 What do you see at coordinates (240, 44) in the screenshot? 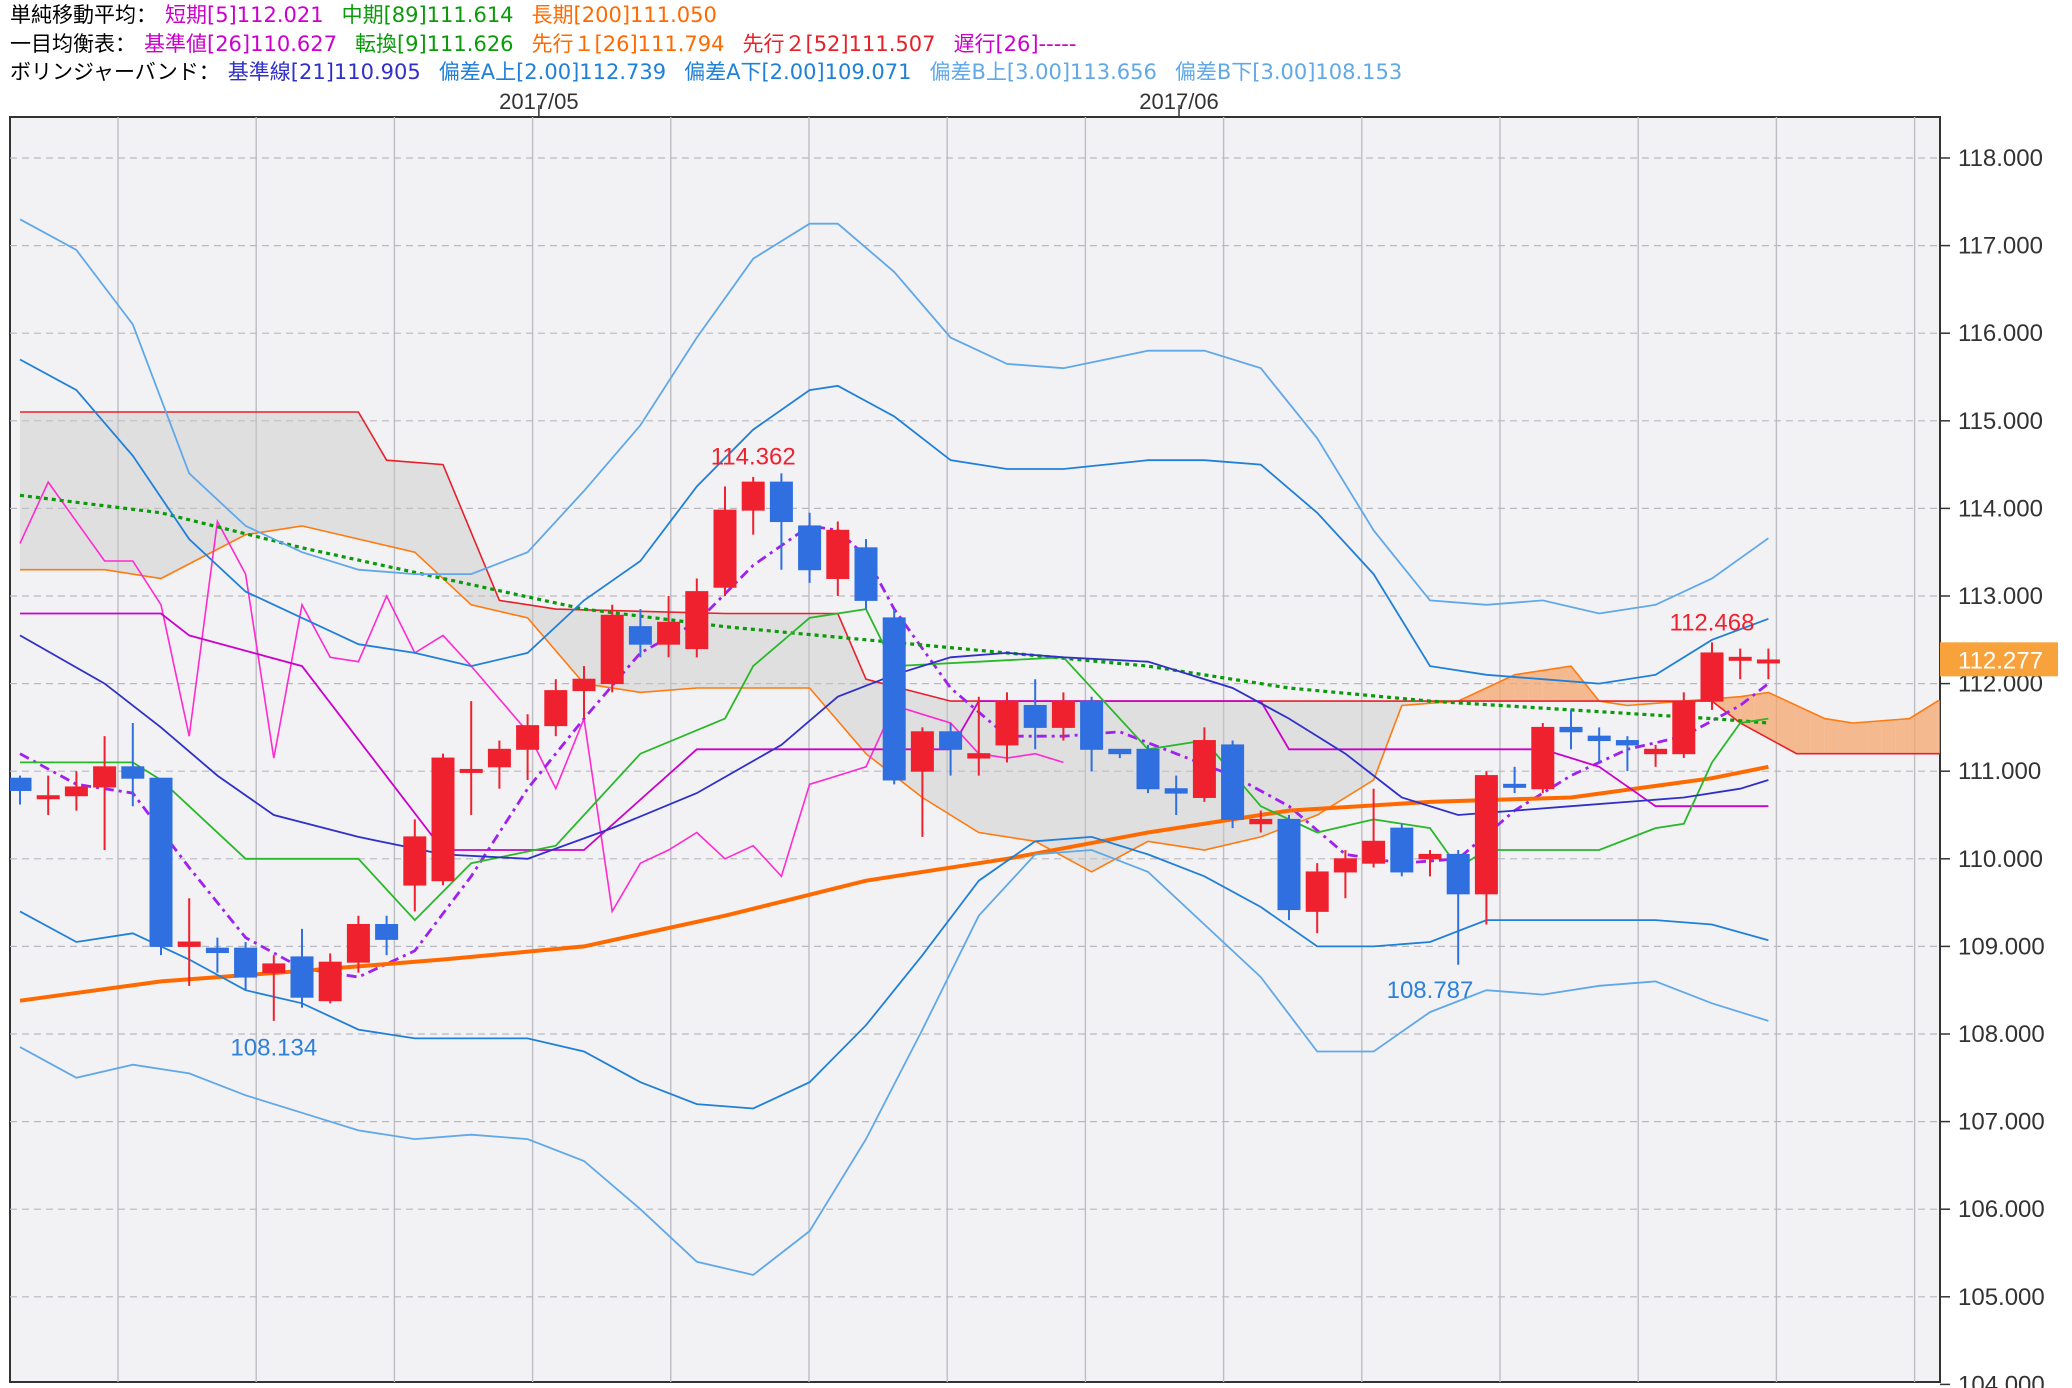
I see `ichimoku-base-value: 基準値[26]110.627` at bounding box center [240, 44].